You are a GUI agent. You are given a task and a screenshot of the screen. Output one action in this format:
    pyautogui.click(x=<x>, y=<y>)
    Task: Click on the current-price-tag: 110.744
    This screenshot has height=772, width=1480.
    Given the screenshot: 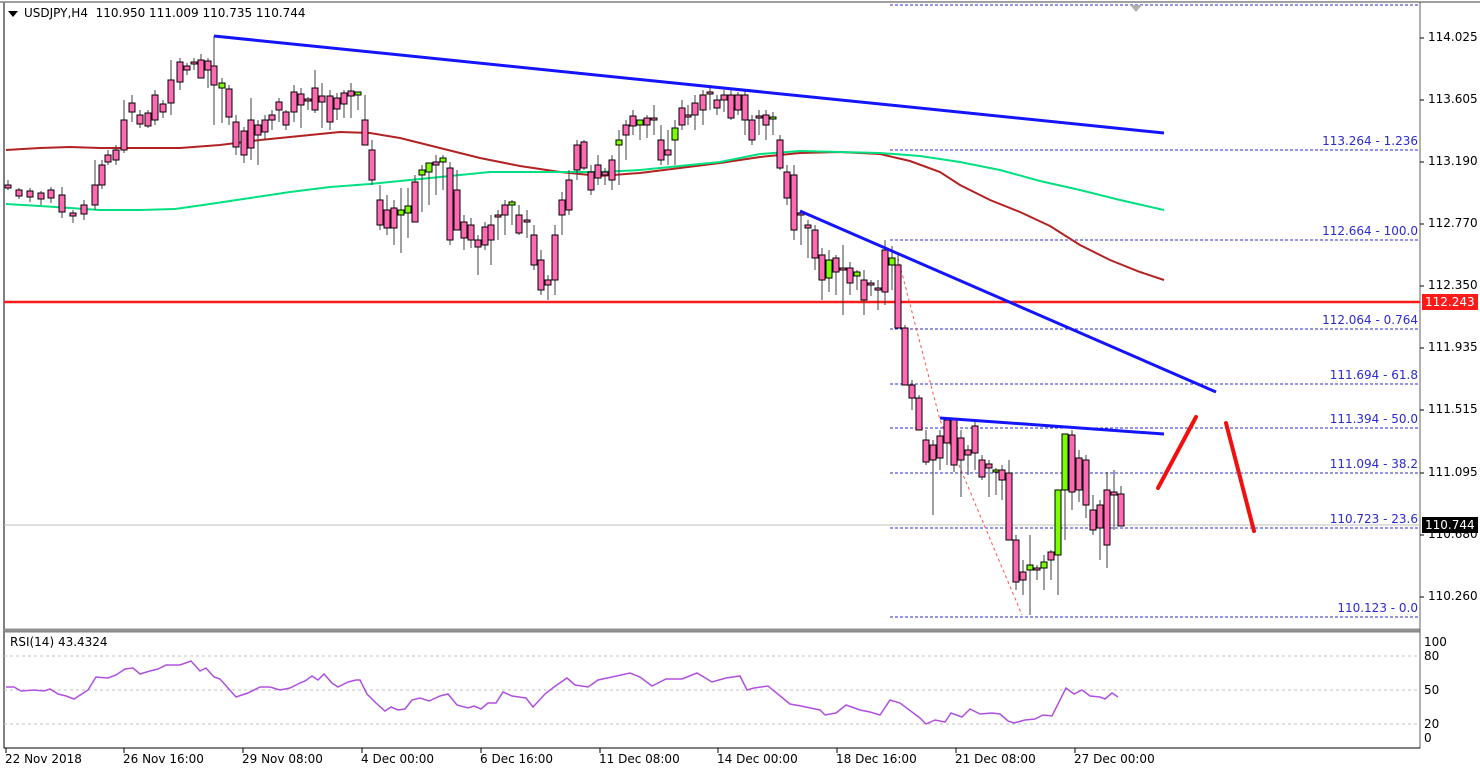 What is the action you would take?
    pyautogui.click(x=1450, y=525)
    